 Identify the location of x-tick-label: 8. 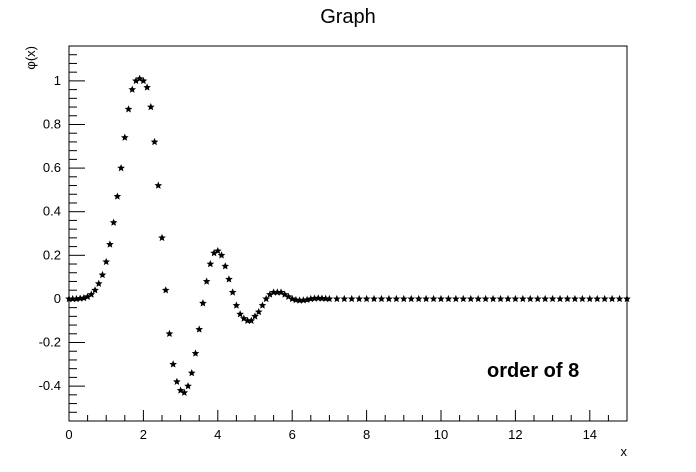
(366, 434).